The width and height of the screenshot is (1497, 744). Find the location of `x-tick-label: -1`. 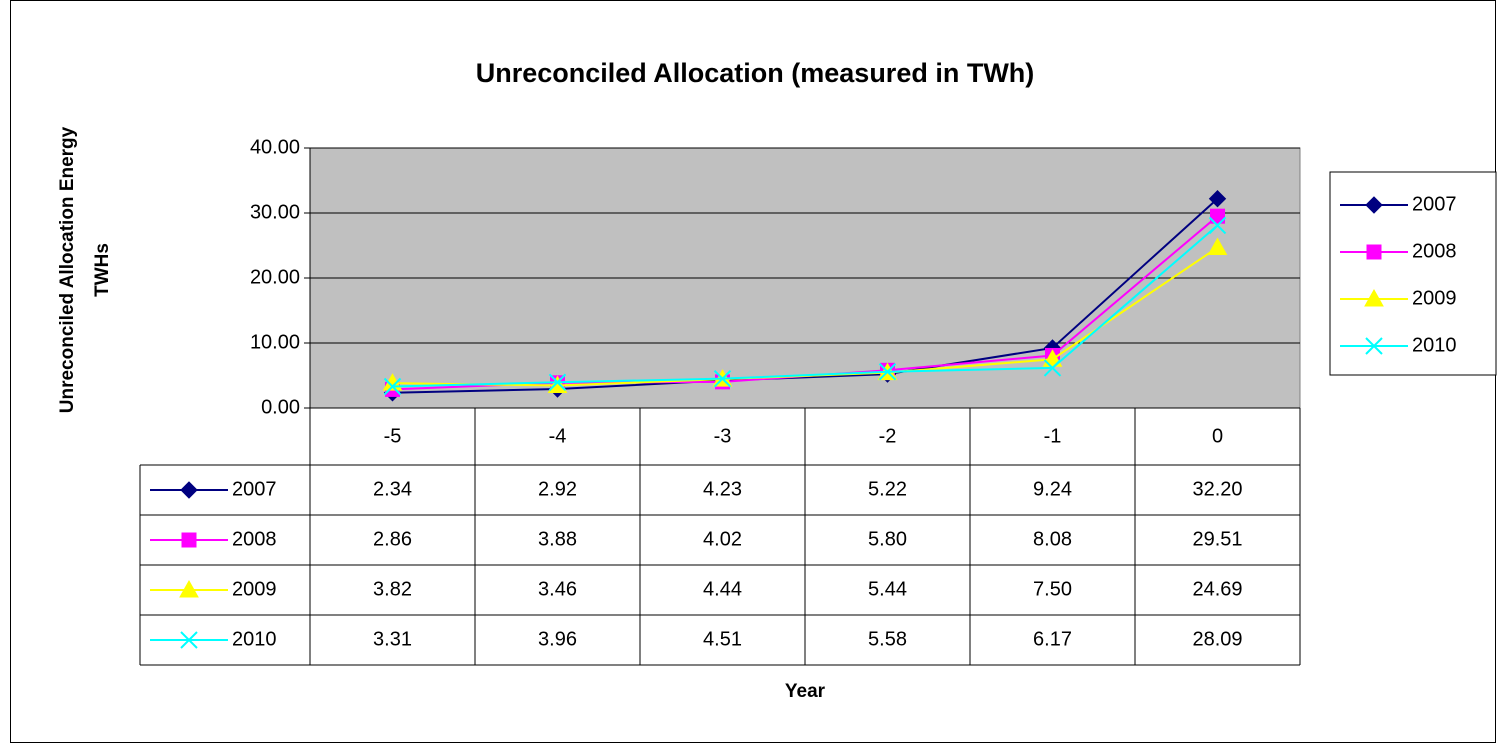

x-tick-label: -1 is located at coordinates (1053, 436).